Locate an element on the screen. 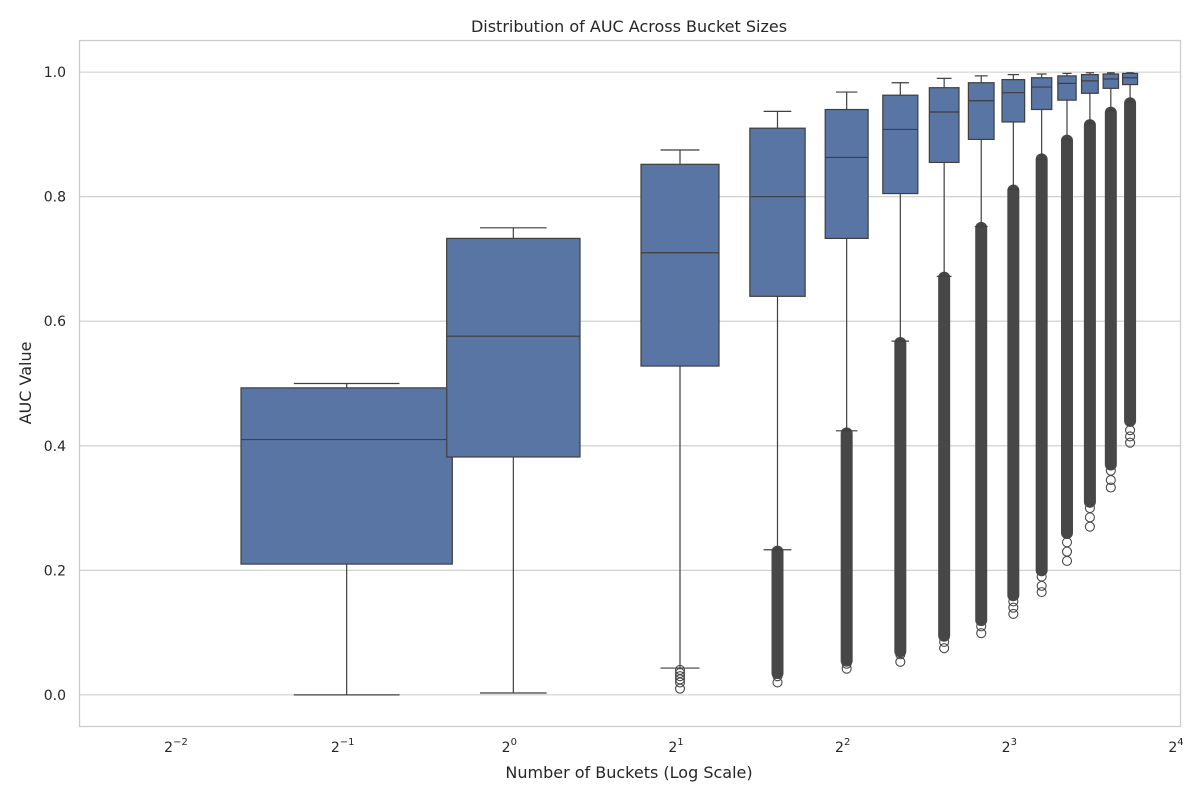  y-tick-label: 0.4 is located at coordinates (55, 447).